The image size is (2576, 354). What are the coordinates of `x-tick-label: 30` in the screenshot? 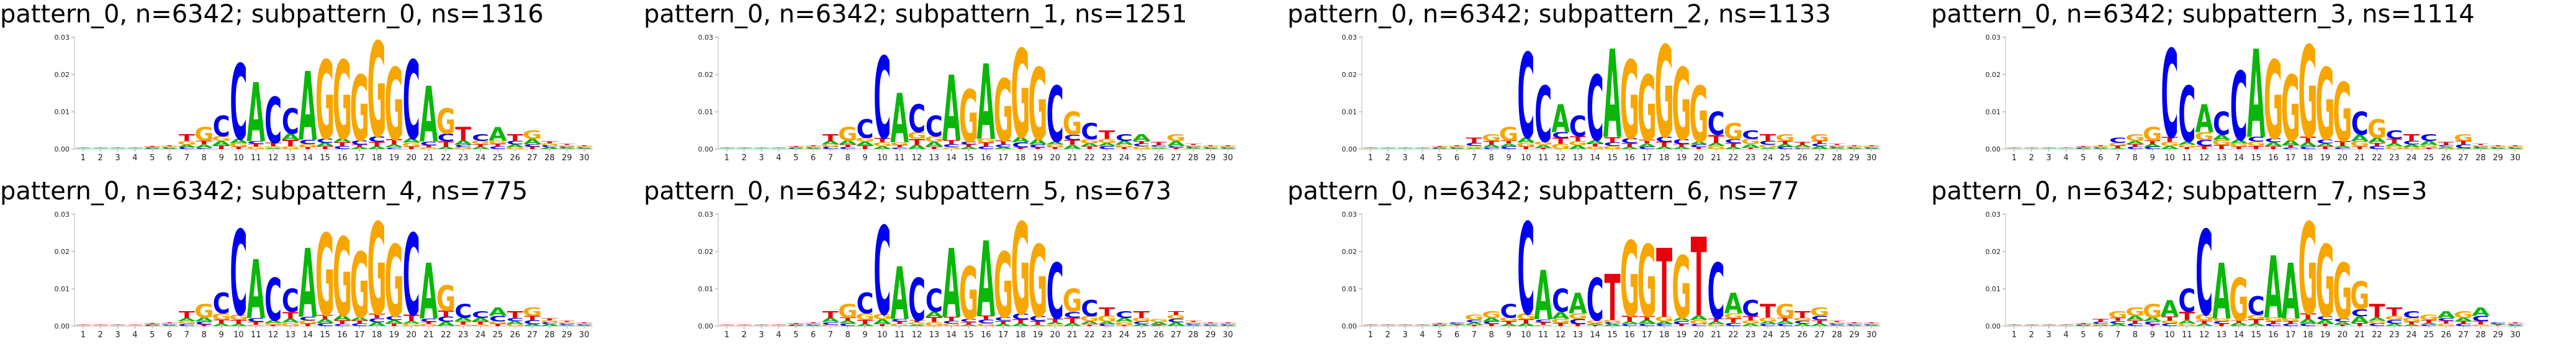 It's located at (584, 335).